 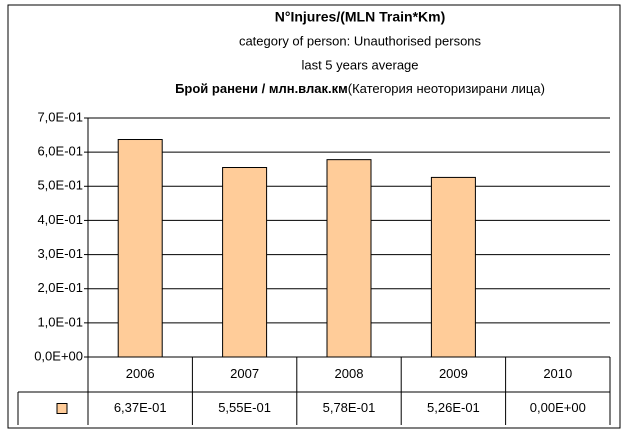 I want to click on y-tick-label: 0,0E+00, so click(x=58, y=355).